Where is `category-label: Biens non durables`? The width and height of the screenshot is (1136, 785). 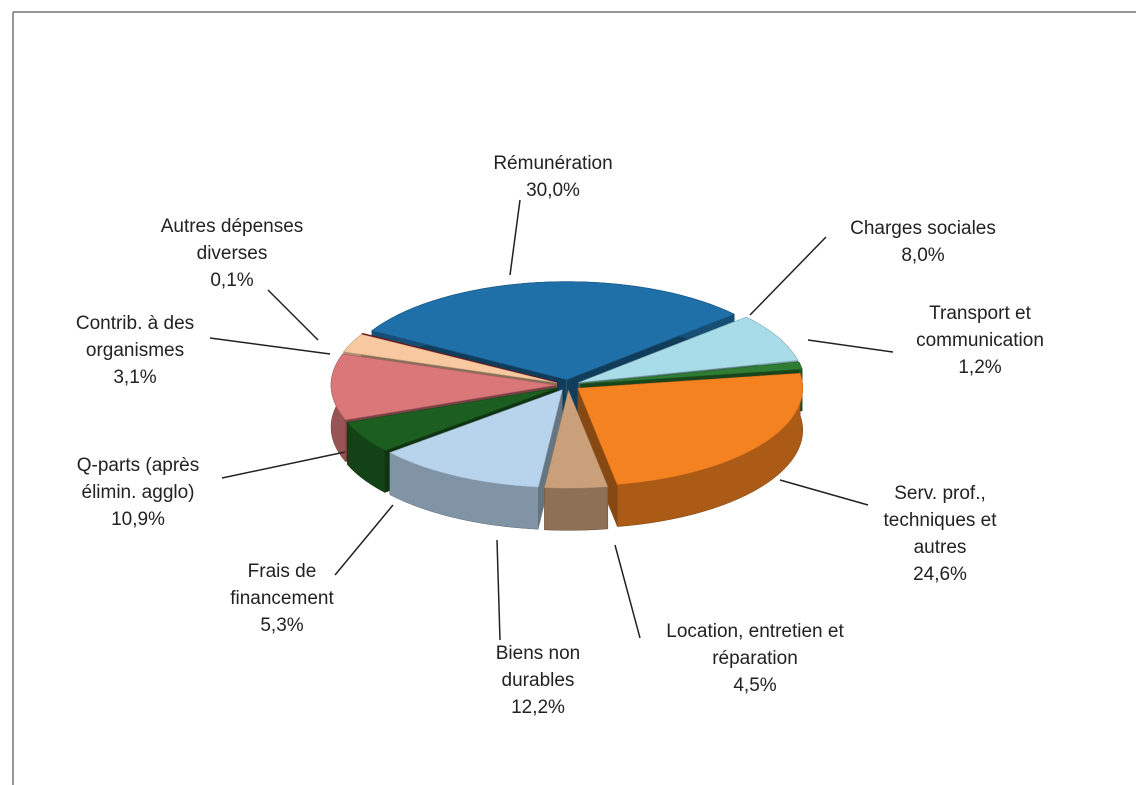 category-label: Biens non durables is located at coordinates (538, 667).